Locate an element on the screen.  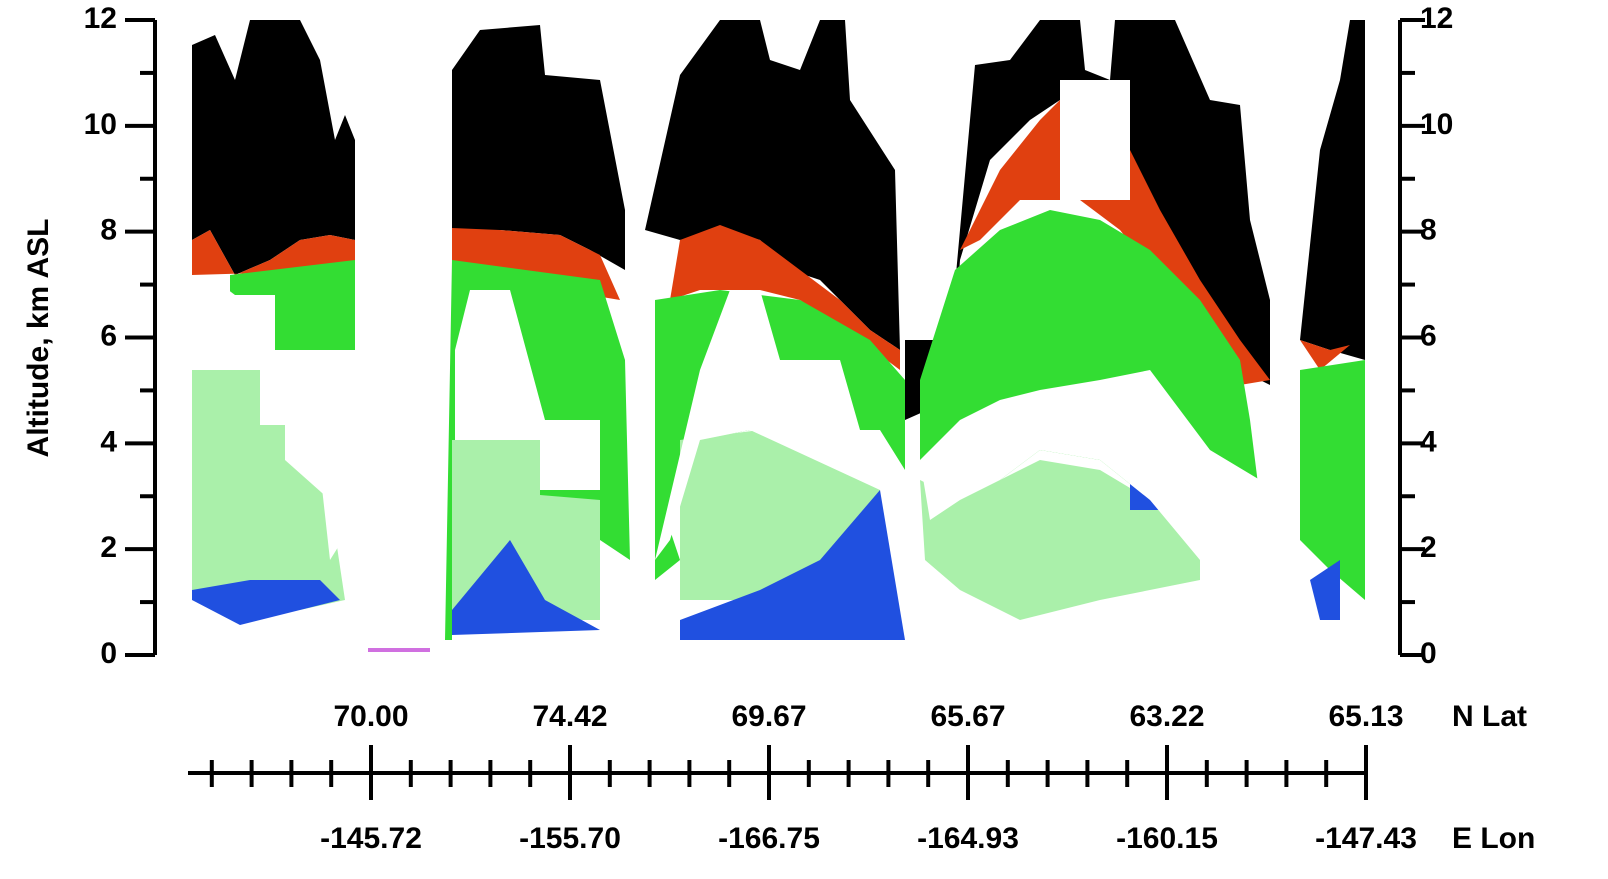
y2-tick-label: 8 is located at coordinates (1428, 230).